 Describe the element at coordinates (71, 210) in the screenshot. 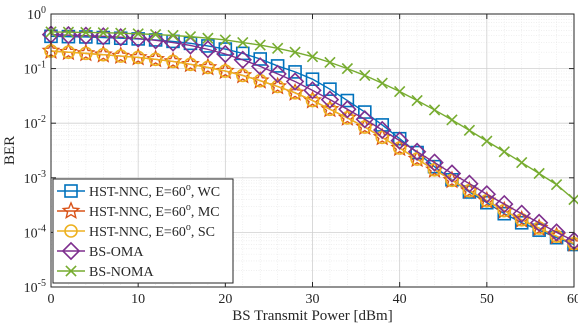

I see `star-marker` at that location.